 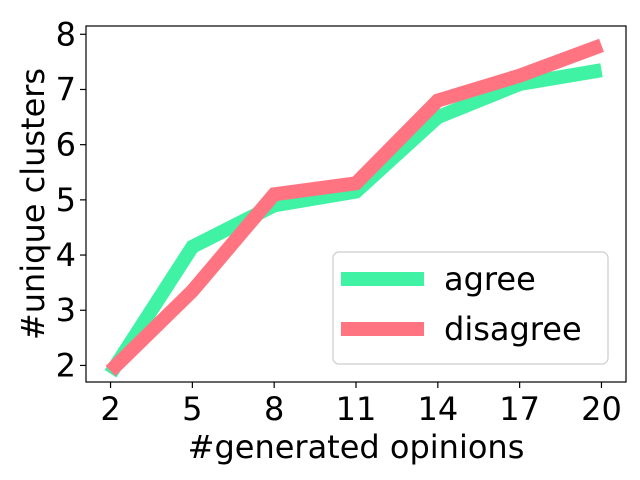 I want to click on y-tick-label: 6, so click(x=66, y=145).